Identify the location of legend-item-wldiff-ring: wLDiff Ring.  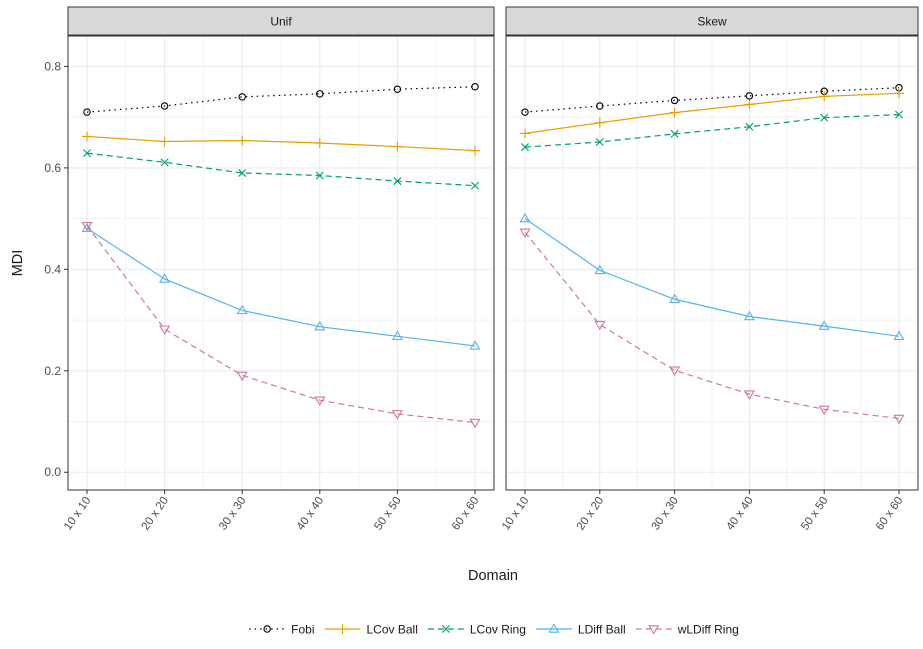
(687, 630).